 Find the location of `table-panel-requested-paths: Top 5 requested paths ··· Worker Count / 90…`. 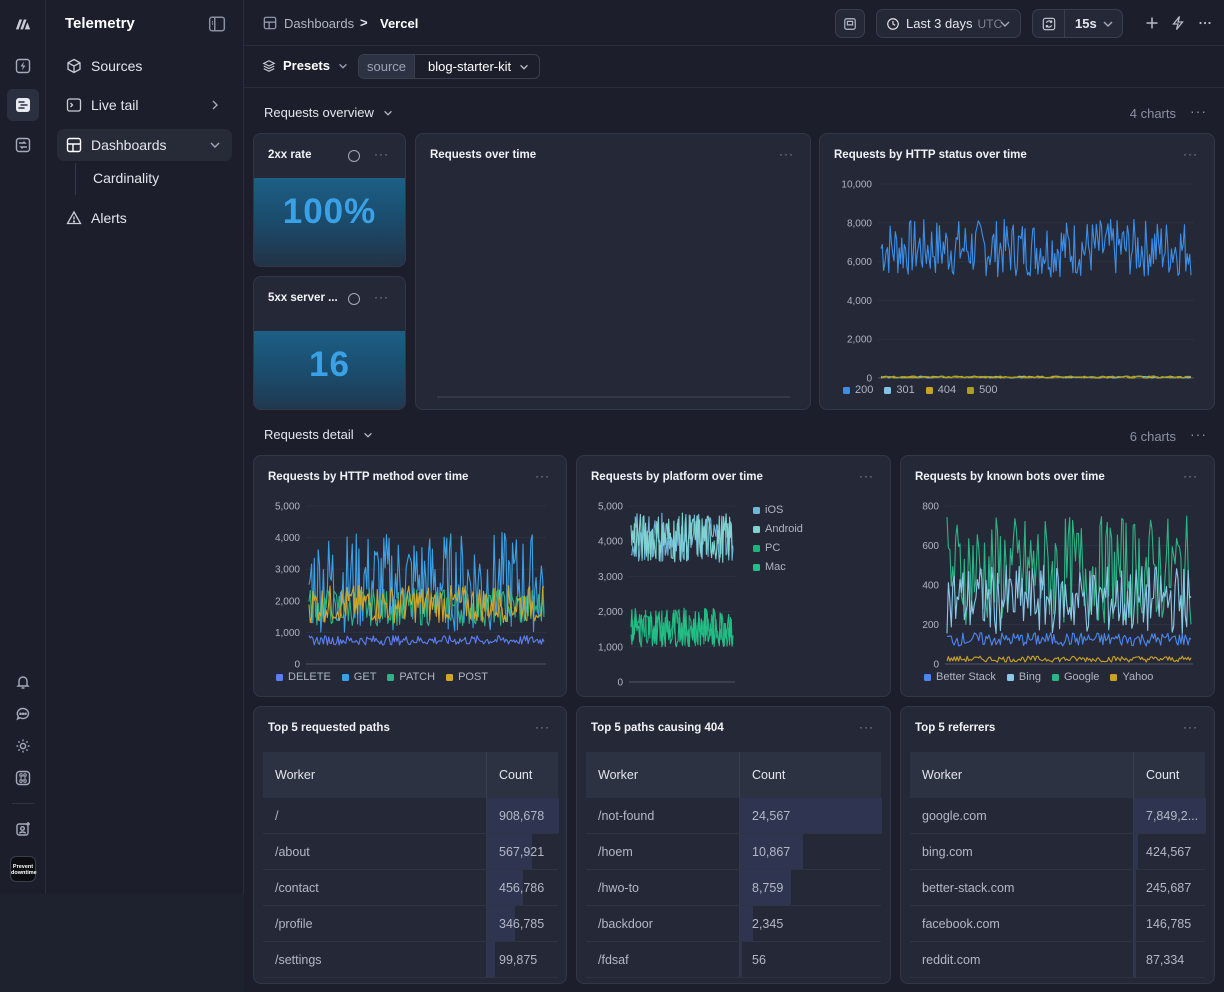

table-panel-requested-paths: Top 5 requested paths ··· Worker Count / 90… is located at coordinates (410, 845).